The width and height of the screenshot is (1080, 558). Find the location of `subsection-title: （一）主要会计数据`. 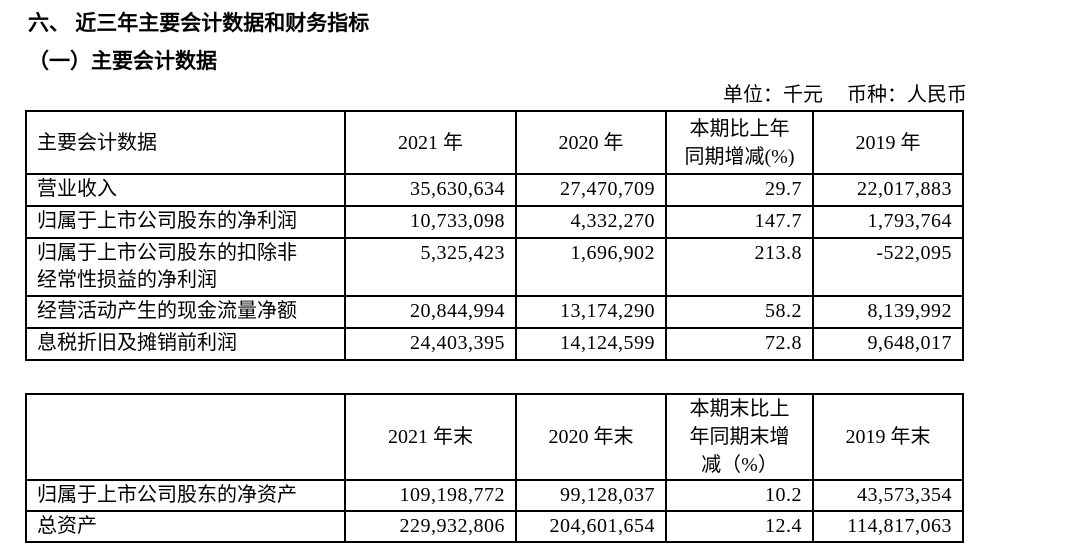

subsection-title: （一）主要会计数据 is located at coordinates (122, 61).